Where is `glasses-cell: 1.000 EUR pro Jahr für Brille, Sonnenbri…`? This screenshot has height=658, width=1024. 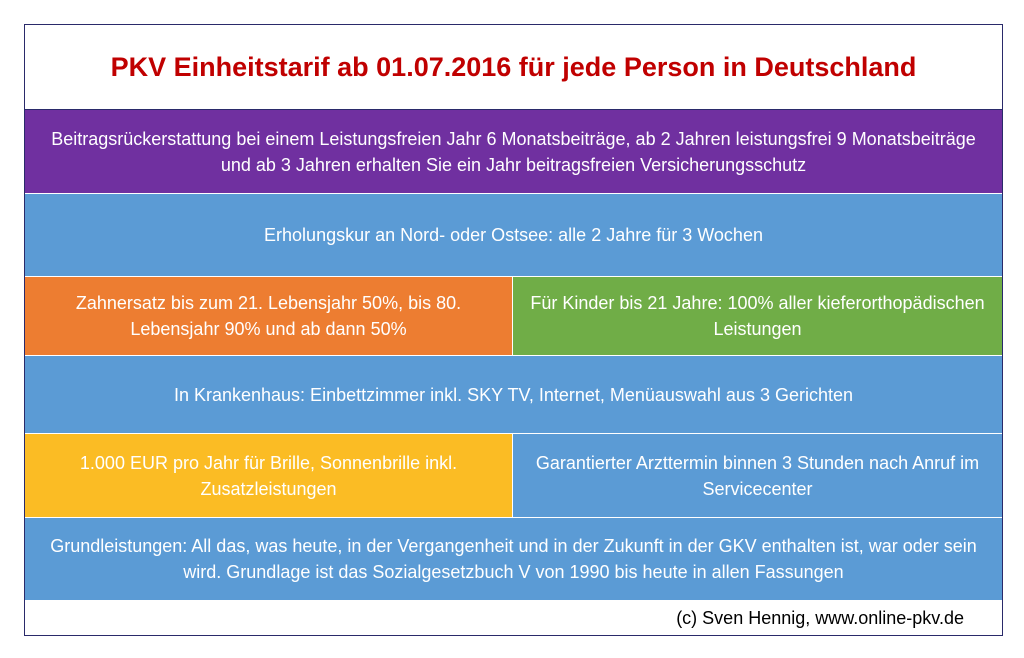
glasses-cell: 1.000 EUR pro Jahr für Brille, Sonnenbri… is located at coordinates (269, 476).